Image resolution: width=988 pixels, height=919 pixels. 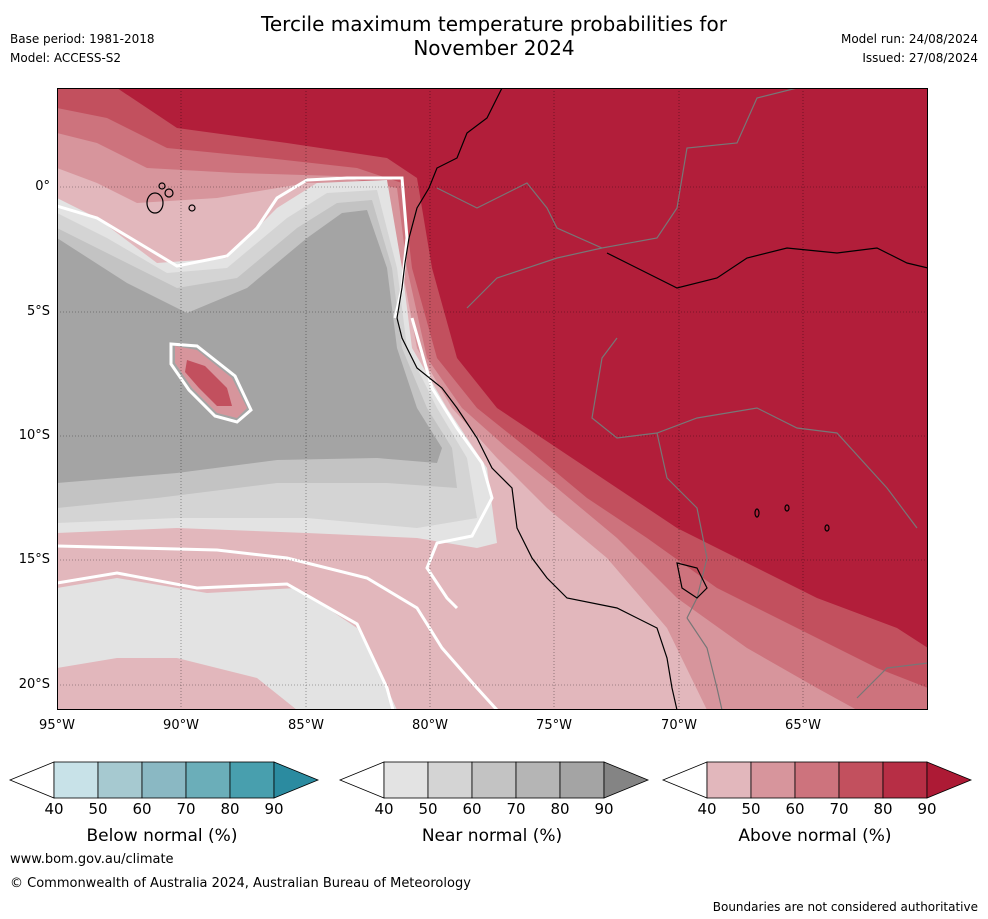 I want to click on lon-label-95w: 95°W, so click(x=57, y=725).